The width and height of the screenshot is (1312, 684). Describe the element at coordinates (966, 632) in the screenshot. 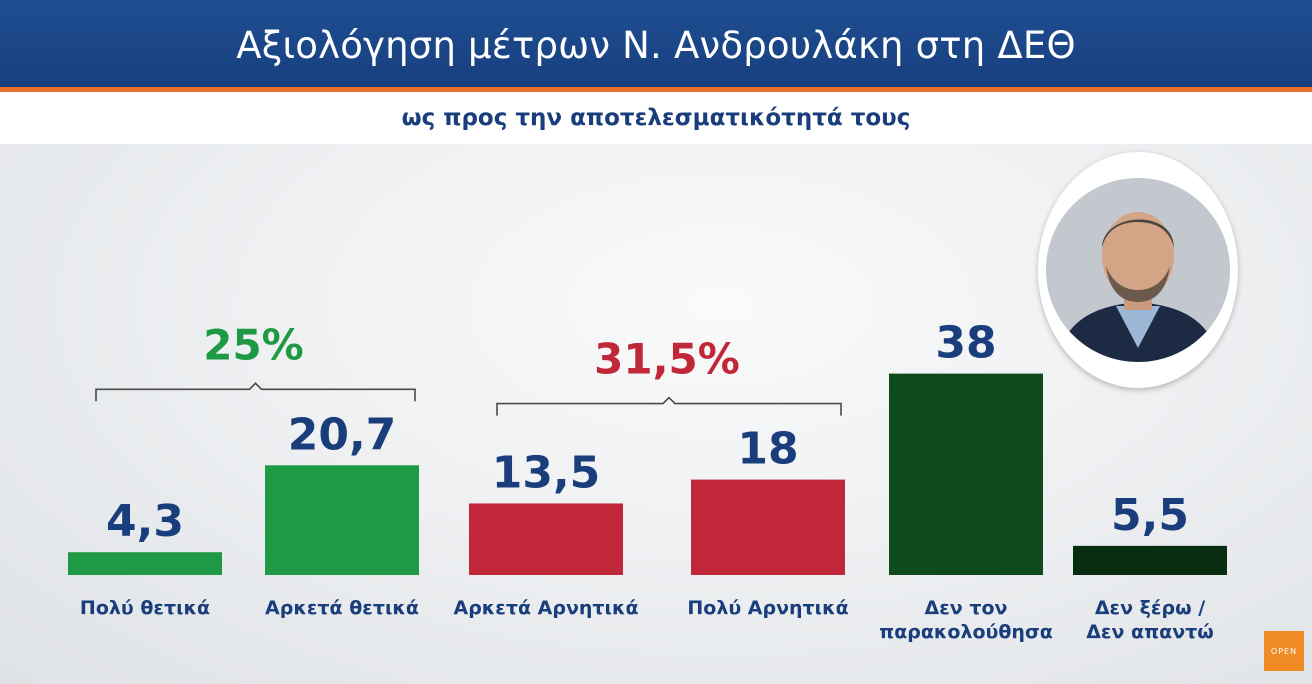

I see `category-label: παρακολούθησα` at that location.